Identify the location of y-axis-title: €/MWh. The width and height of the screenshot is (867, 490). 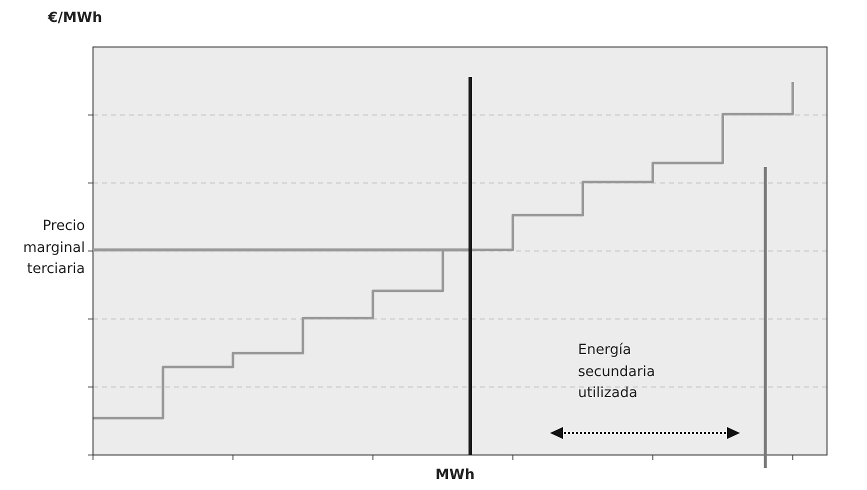
(75, 18).